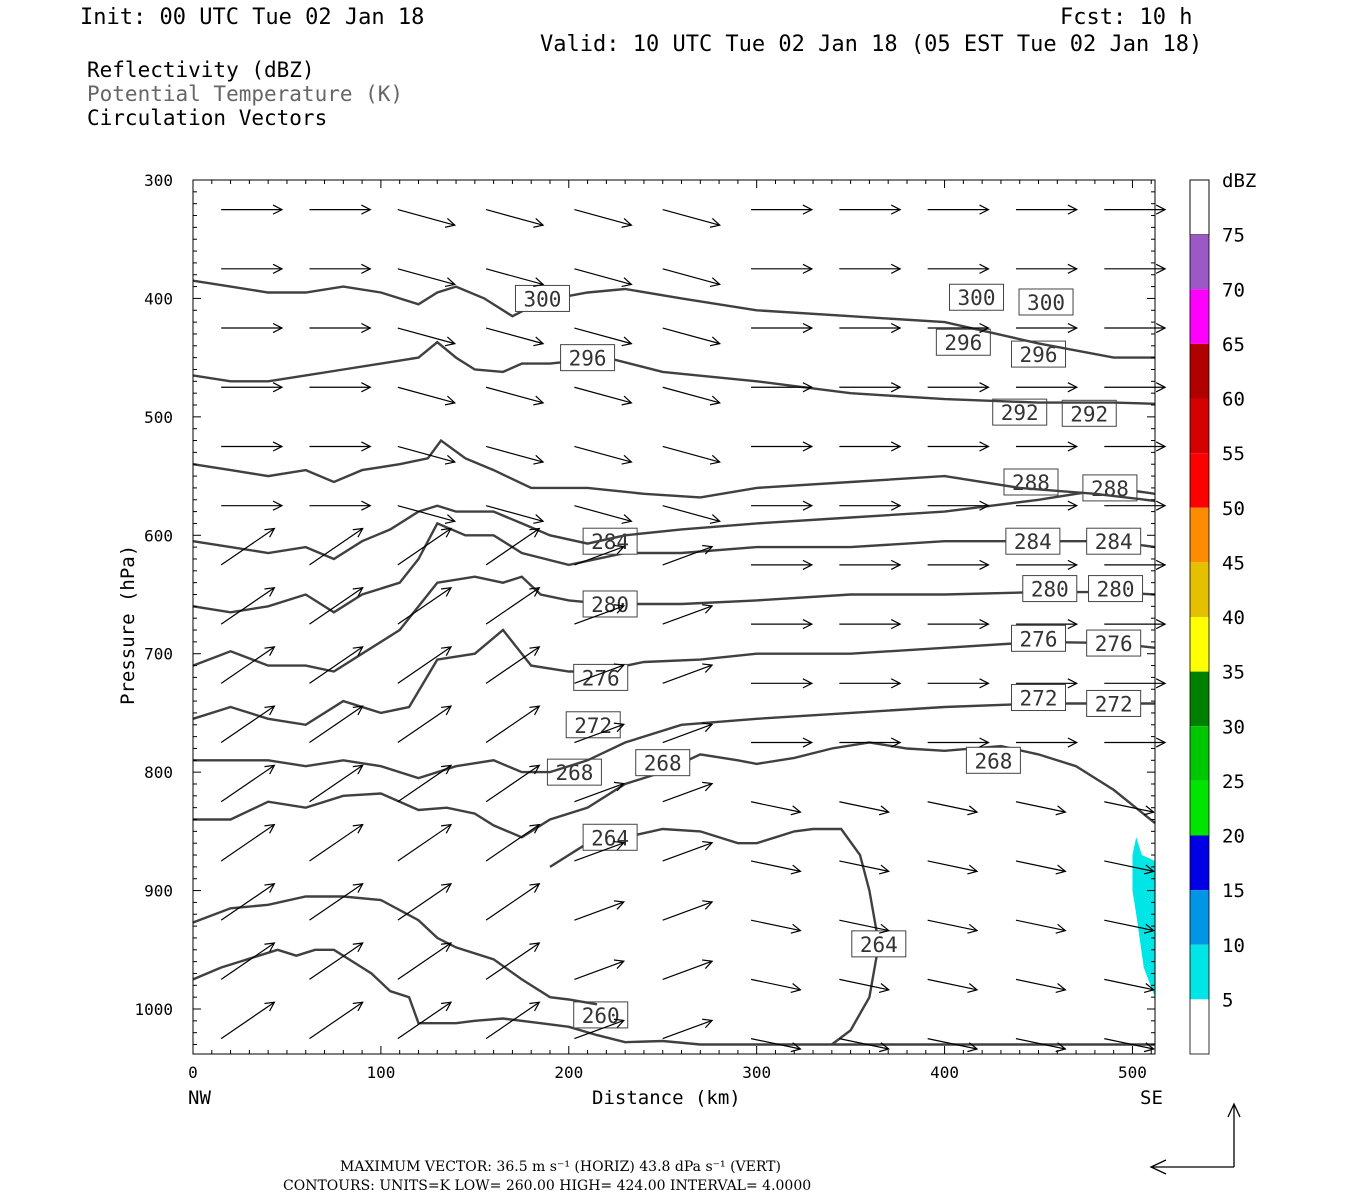 The width and height of the screenshot is (1350, 1200). I want to click on contour-label-264-0: 264, so click(610, 838).